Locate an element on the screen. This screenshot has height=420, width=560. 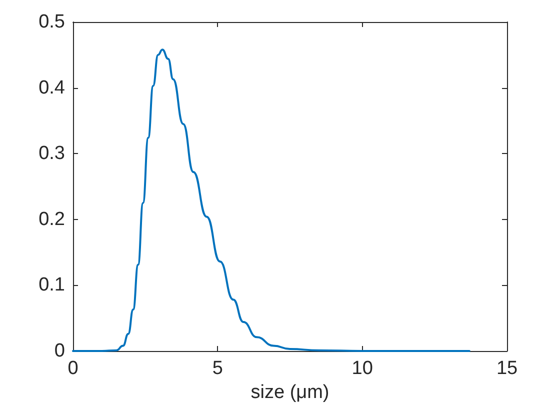
y-tick-label: 0.5 is located at coordinates (51, 22).